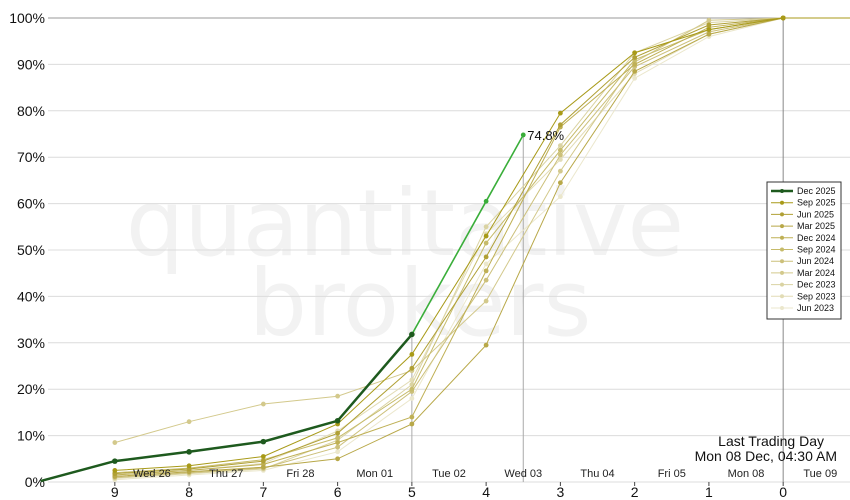 Image resolution: width=850 pixels, height=500 pixels. I want to click on y-tick-label: 40%, so click(31, 296).